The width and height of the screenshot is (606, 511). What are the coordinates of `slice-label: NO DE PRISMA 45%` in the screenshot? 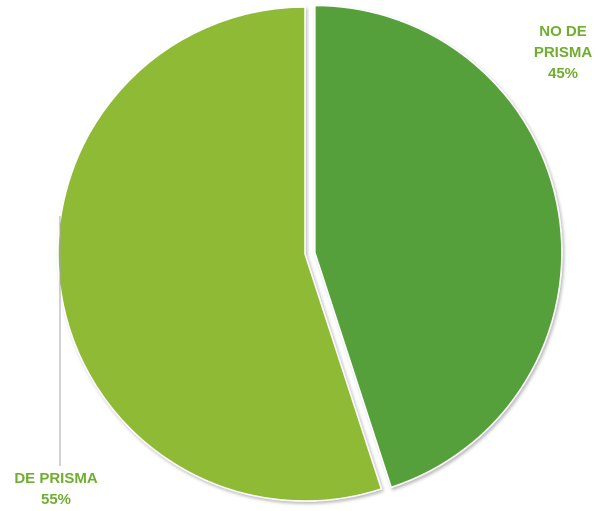 It's located at (563, 52).